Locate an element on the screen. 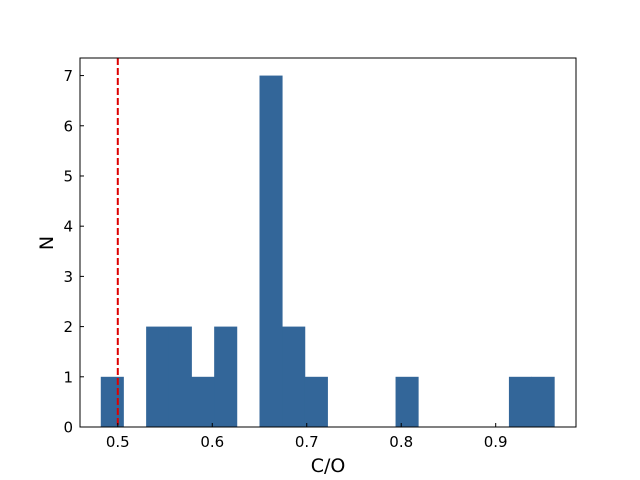 Image resolution: width=640 pixels, height=480 pixels. x-axis-ticks: 0.5 0.6 0.7 0.8 0.9 is located at coordinates (307, 437).